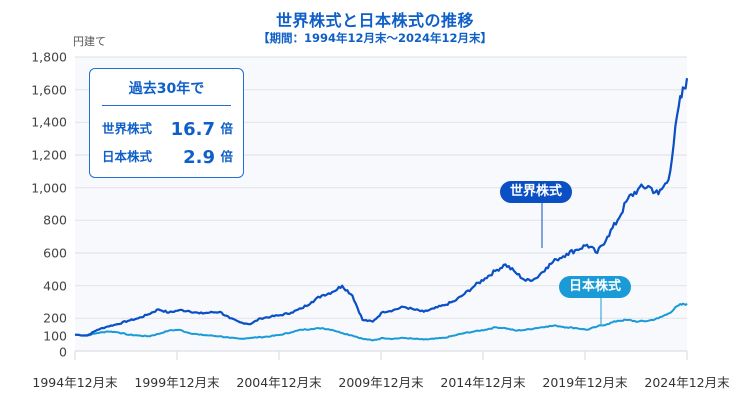 Image resolution: width=750 pixels, height=400 pixels. I want to click on chart-title: 世界株式と日本株式の推移, so click(374, 20).